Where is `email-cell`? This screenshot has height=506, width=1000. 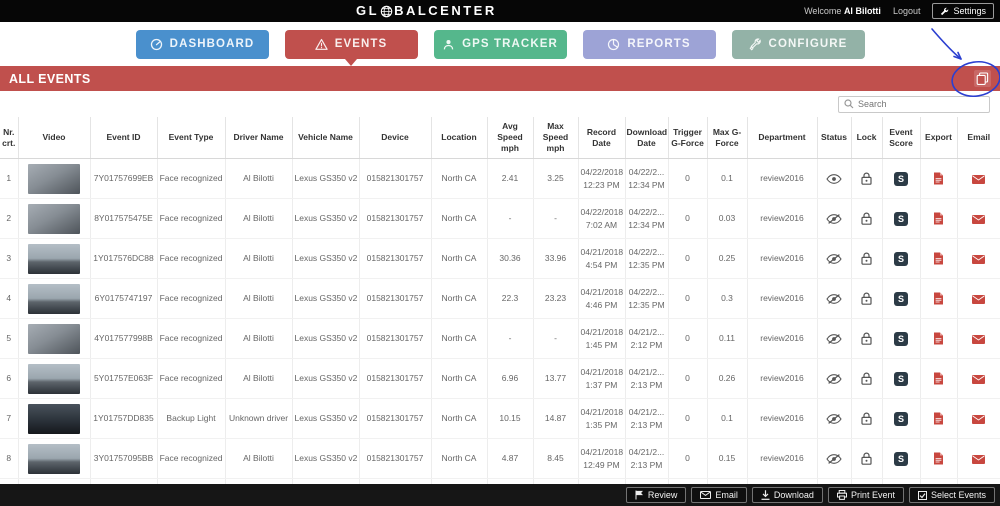
email-cell is located at coordinates (978, 339).